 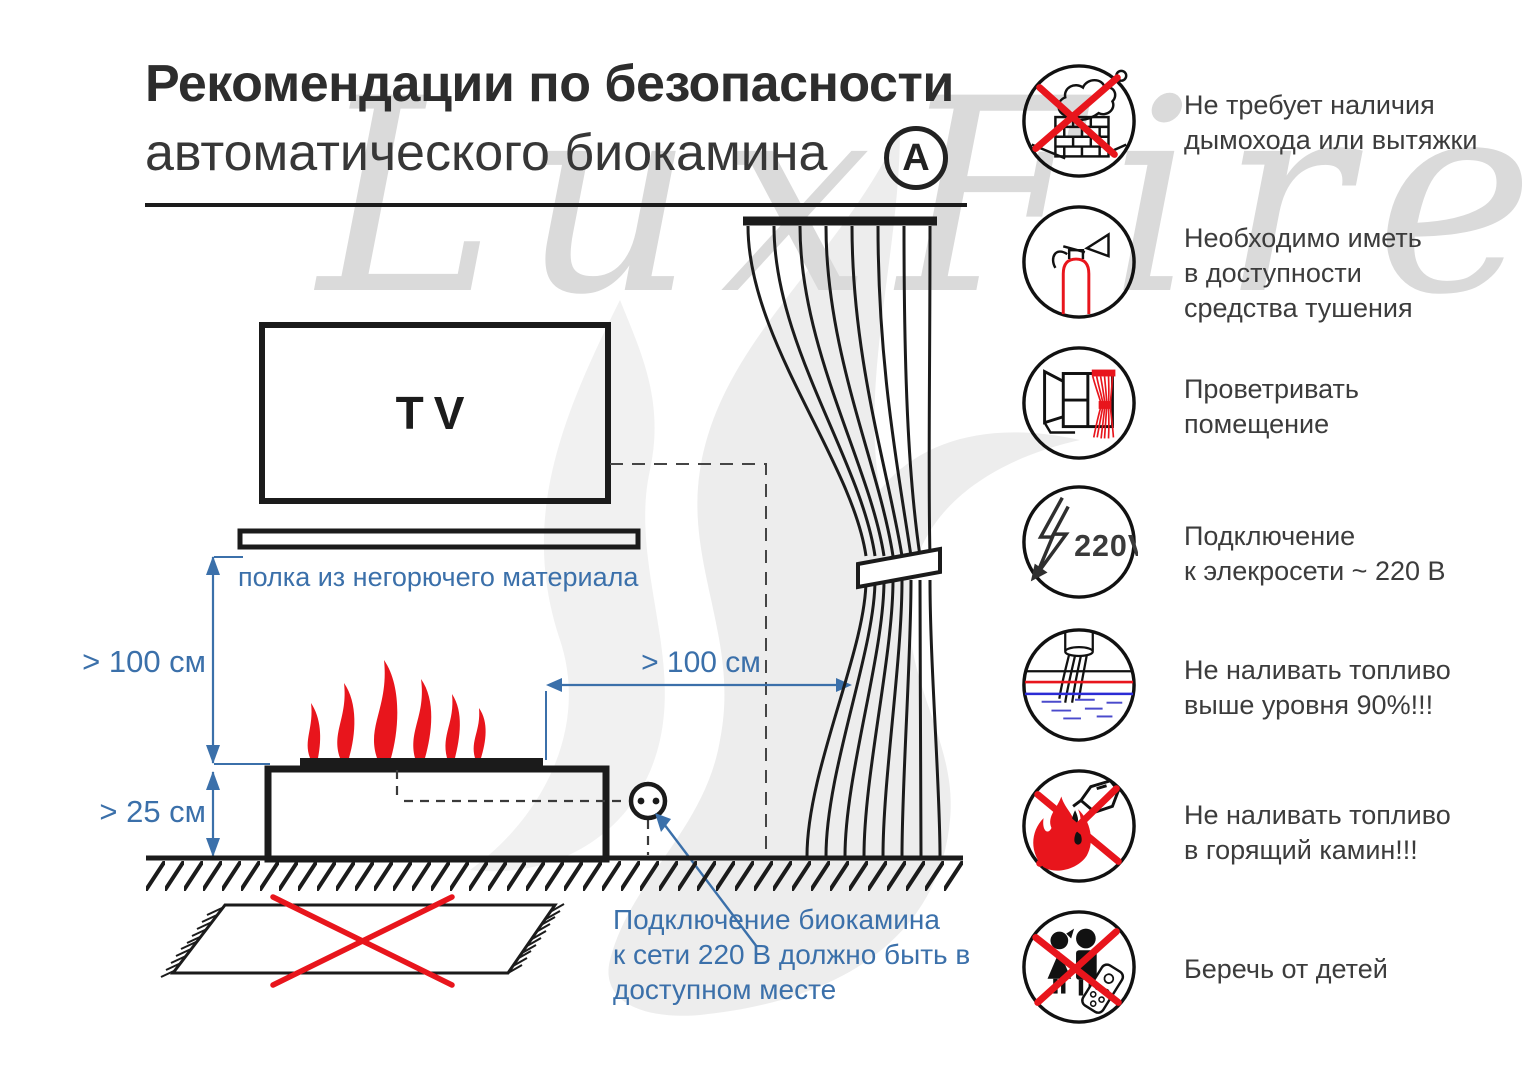 I want to click on safety-item-children: Беречь от детей, so click(x=1204, y=967).